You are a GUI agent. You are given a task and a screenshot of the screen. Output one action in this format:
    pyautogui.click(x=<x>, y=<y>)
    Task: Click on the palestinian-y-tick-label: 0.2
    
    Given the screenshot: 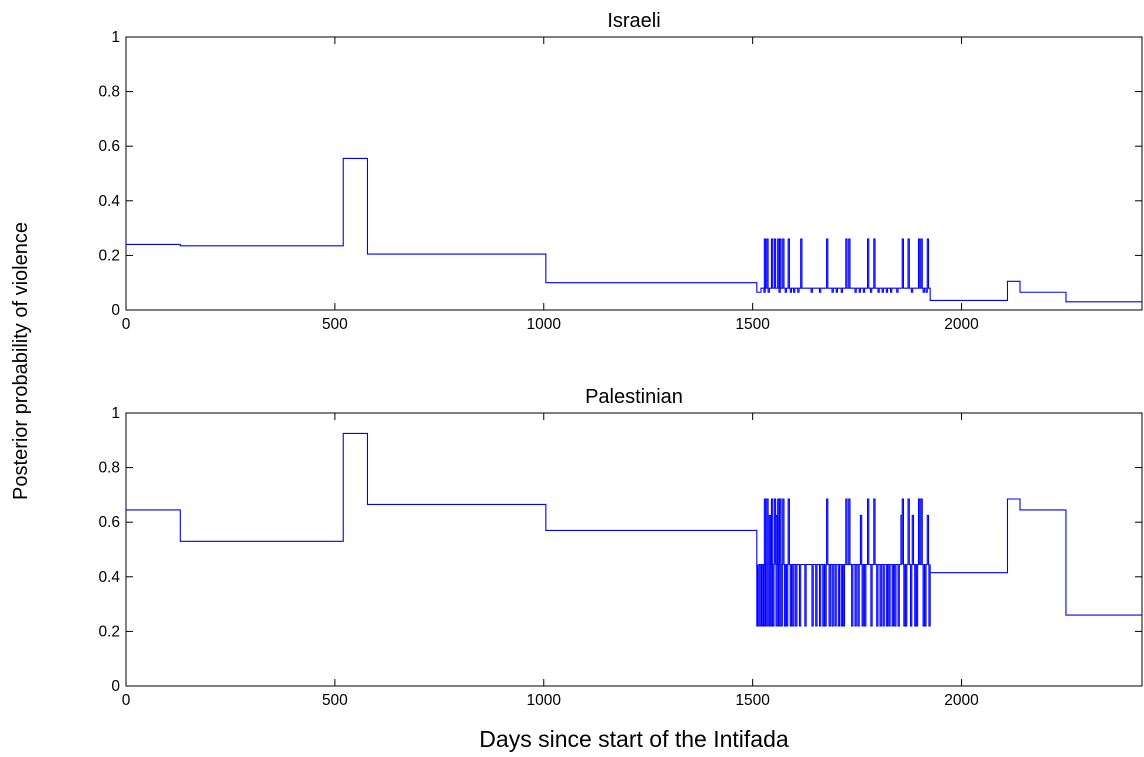 What is the action you would take?
    pyautogui.click(x=109, y=631)
    